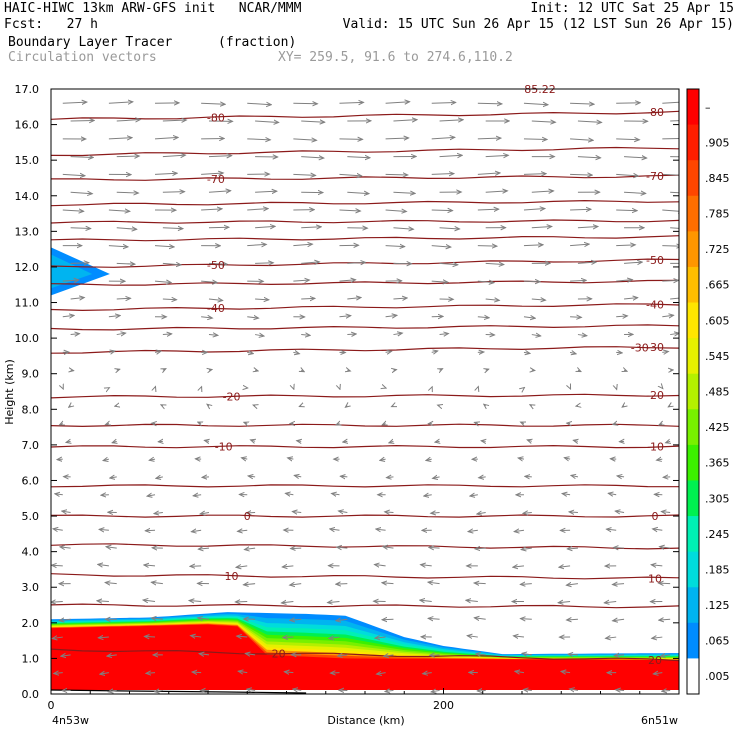  What do you see at coordinates (655, 112) in the screenshot?
I see `contour-label: -80` at bounding box center [655, 112].